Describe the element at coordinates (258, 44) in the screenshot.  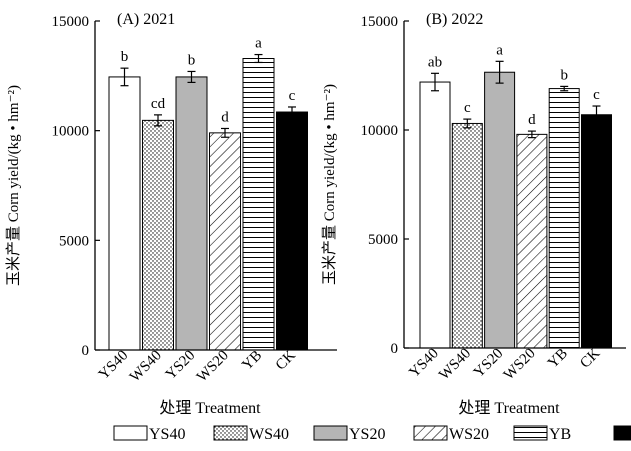
I see `significance-letter-yb: a` at that location.